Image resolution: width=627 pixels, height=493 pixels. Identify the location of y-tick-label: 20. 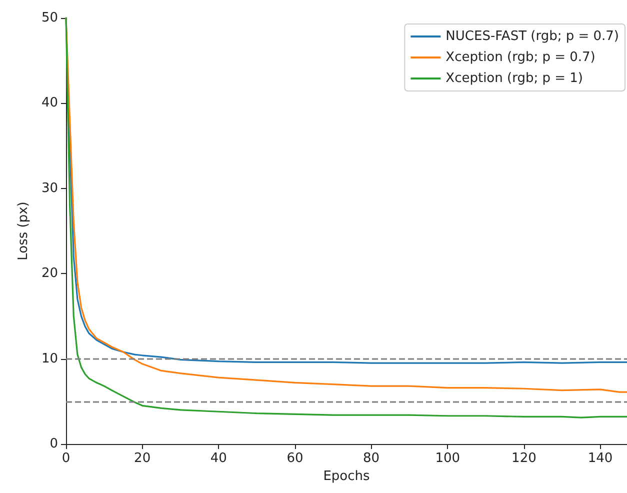
(49, 274).